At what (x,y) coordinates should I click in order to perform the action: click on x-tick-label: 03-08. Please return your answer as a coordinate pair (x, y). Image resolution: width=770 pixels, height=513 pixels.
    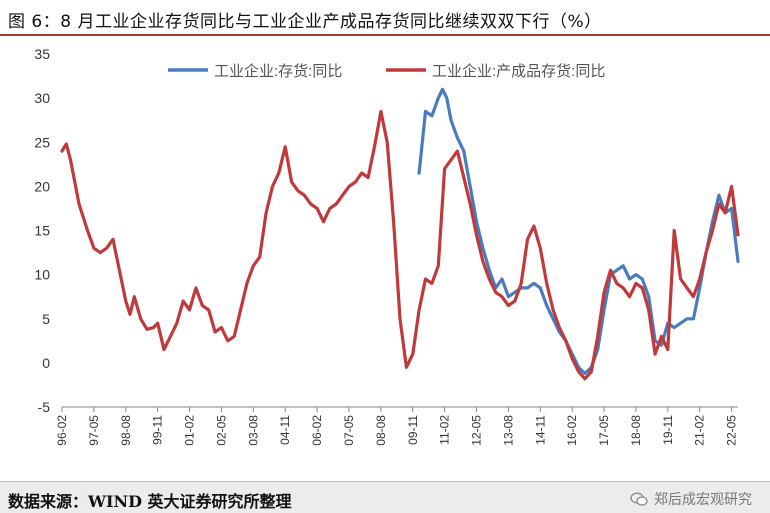
    Looking at the image, I should click on (253, 430).